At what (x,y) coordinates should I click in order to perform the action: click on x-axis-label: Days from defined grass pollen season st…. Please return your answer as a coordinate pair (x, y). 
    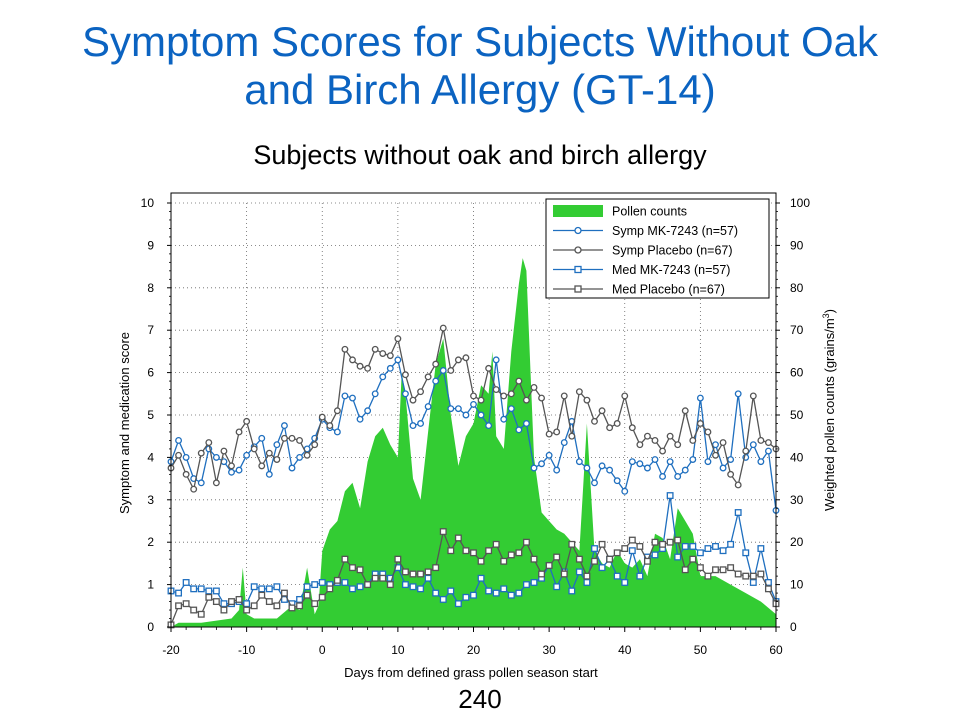
    Looking at the image, I should click on (471, 672).